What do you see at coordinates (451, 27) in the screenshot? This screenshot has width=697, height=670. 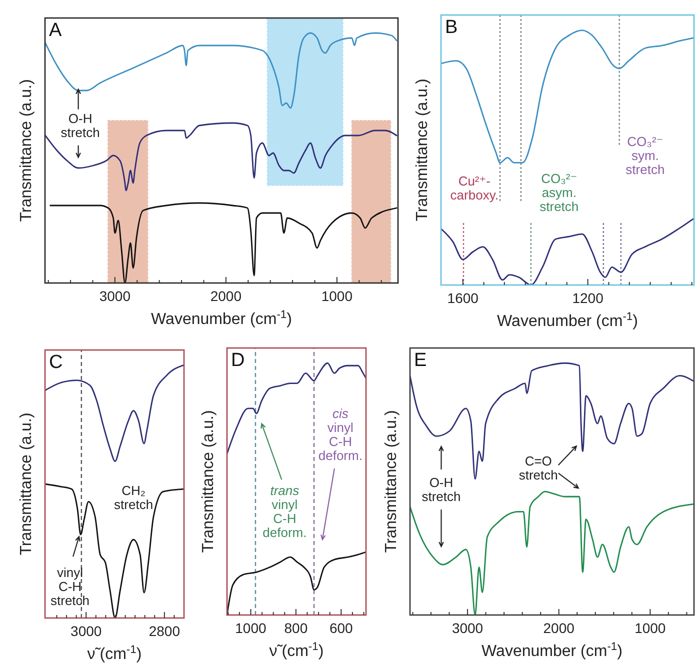 I see `chart-title: B` at bounding box center [451, 27].